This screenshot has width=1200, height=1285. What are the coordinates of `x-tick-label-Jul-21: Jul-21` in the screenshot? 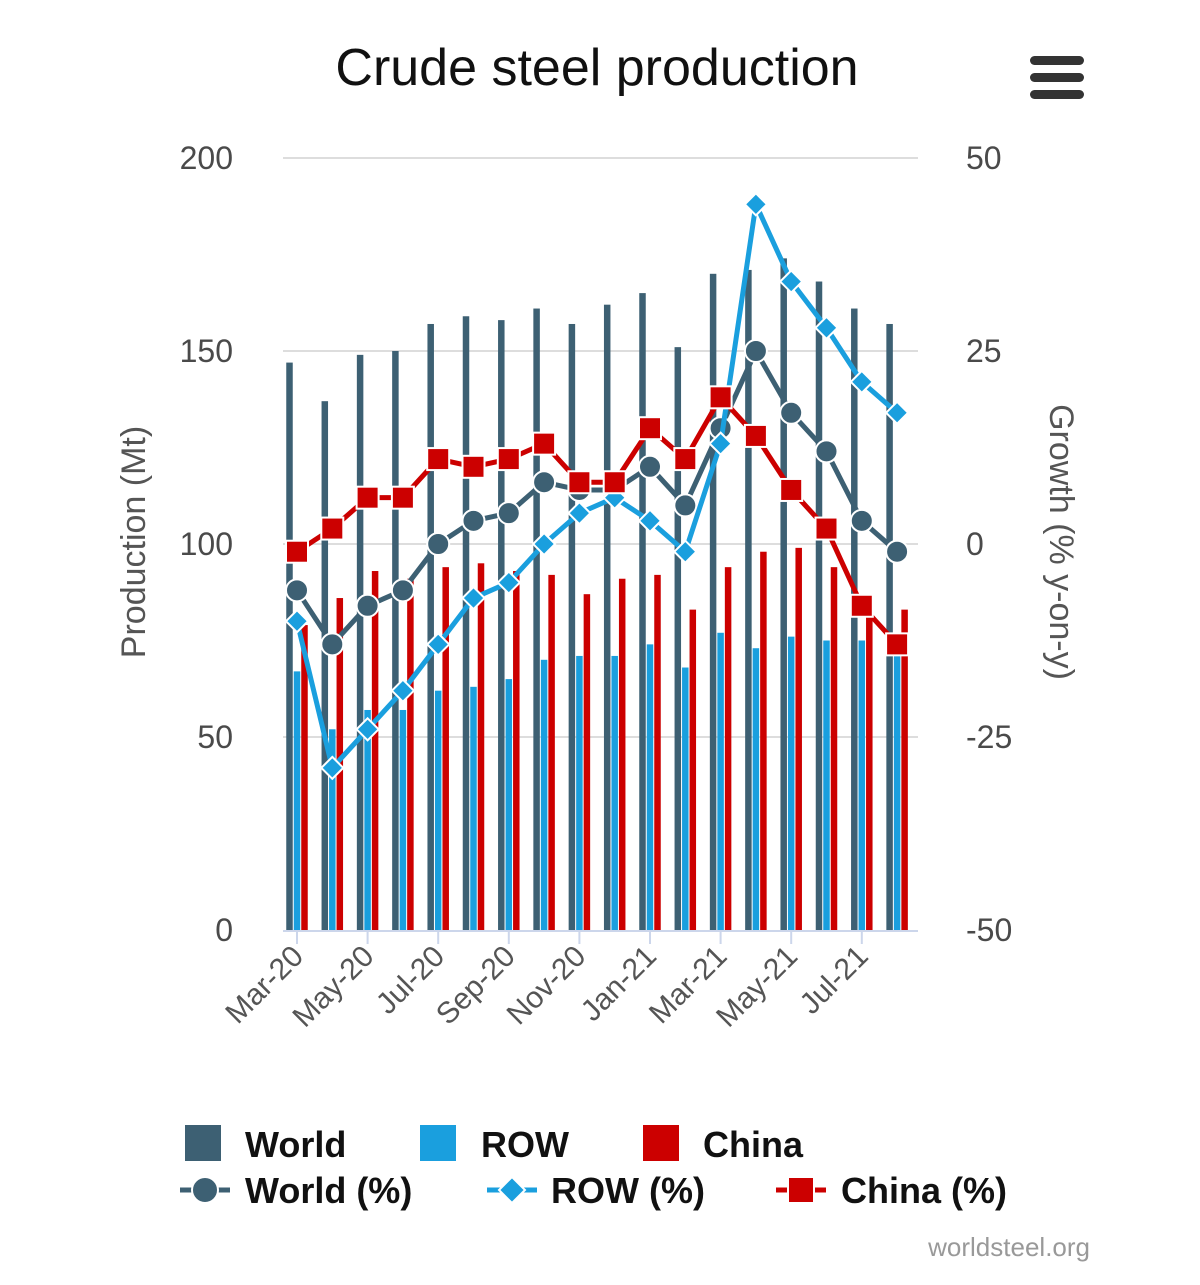 It's located at (834, 980).